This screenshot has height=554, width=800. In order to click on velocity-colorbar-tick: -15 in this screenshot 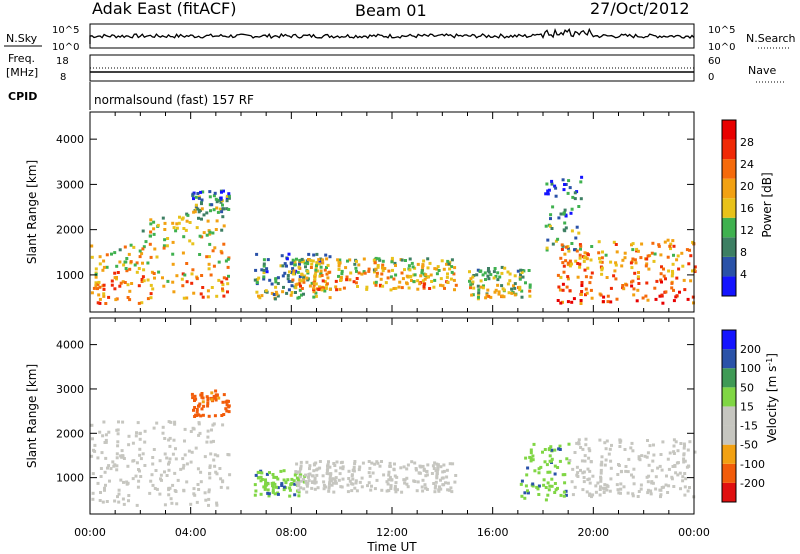, I will do `click(749, 426)`.